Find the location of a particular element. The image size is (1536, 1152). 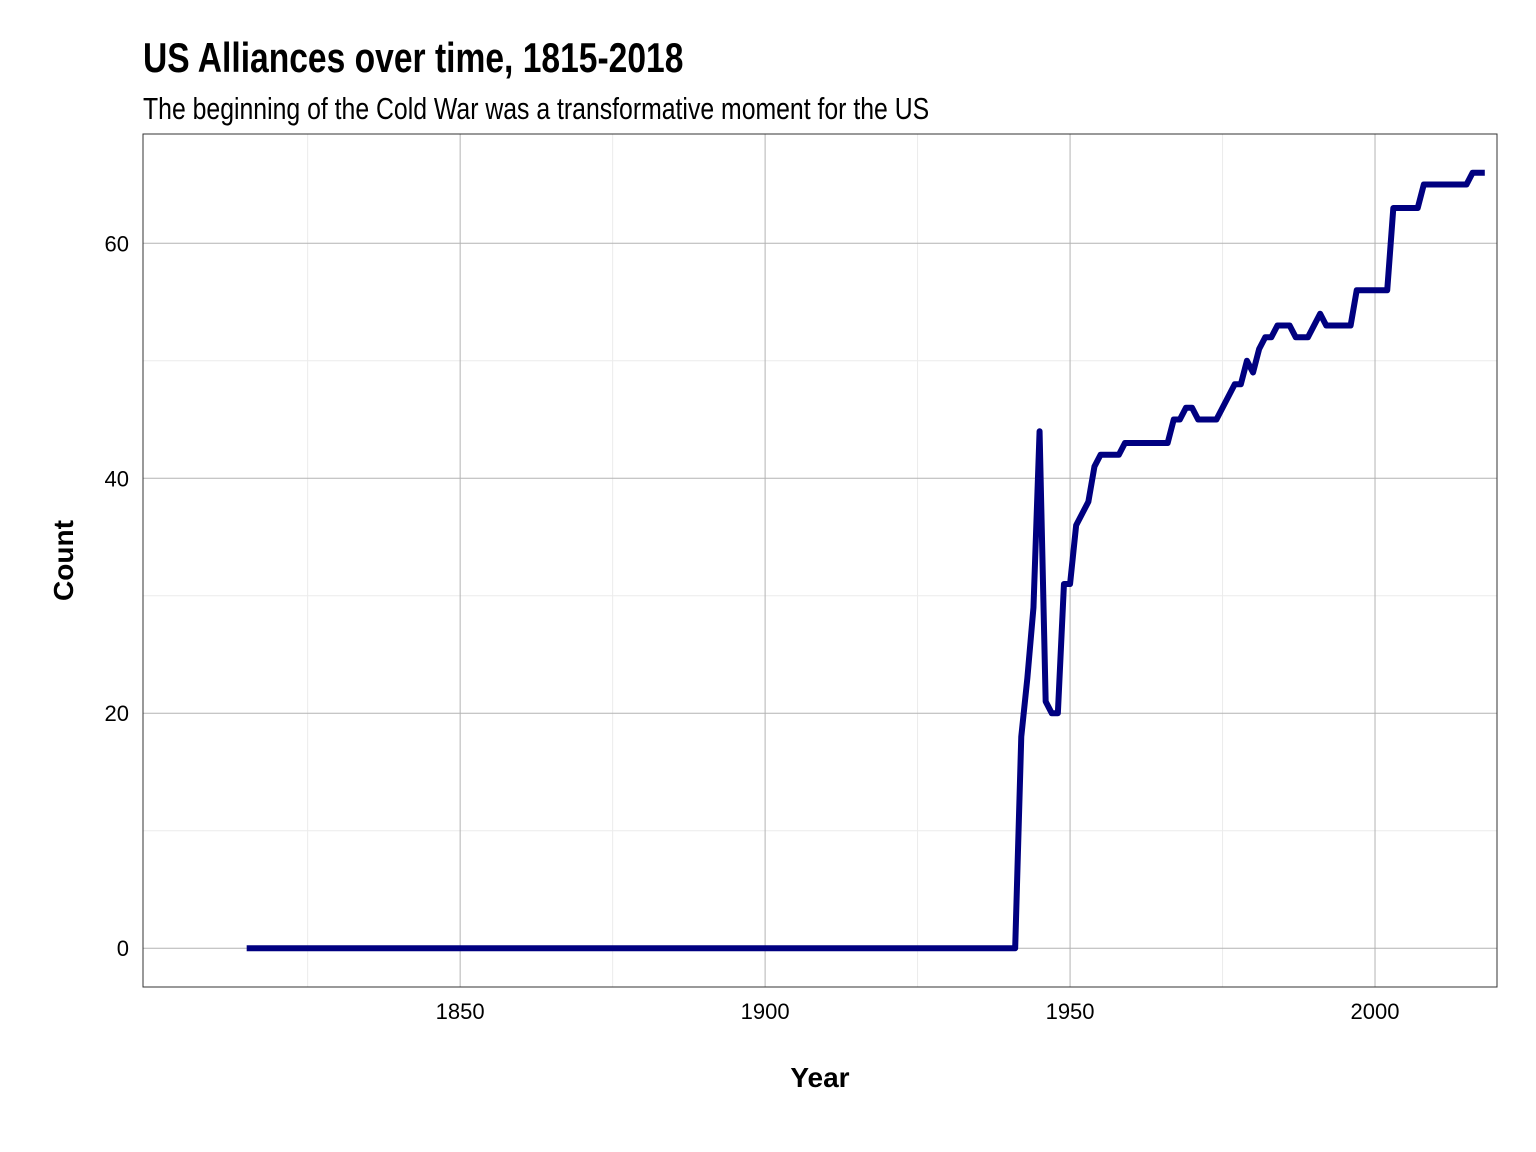

y-axis-title: Count is located at coordinates (63, 560).